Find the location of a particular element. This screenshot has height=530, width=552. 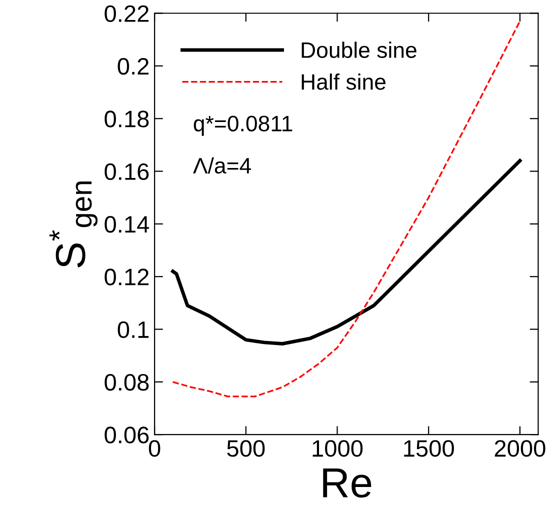

y-tick-label: 0.18 is located at coordinates (126, 119).